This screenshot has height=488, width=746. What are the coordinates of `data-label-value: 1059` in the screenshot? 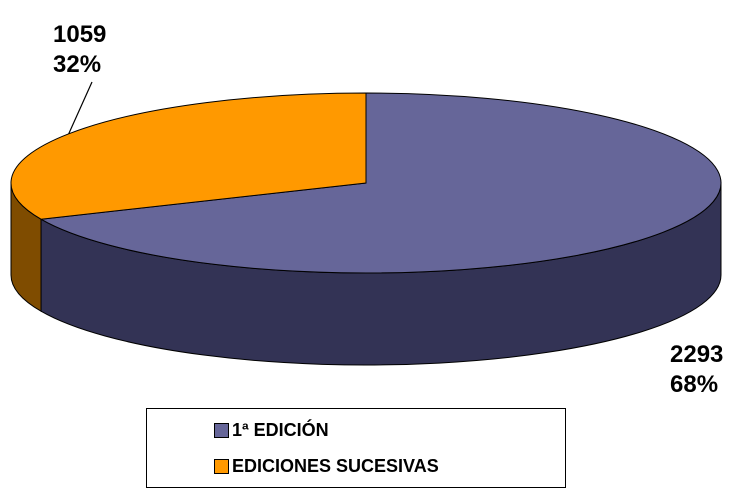 It's located at (80, 34).